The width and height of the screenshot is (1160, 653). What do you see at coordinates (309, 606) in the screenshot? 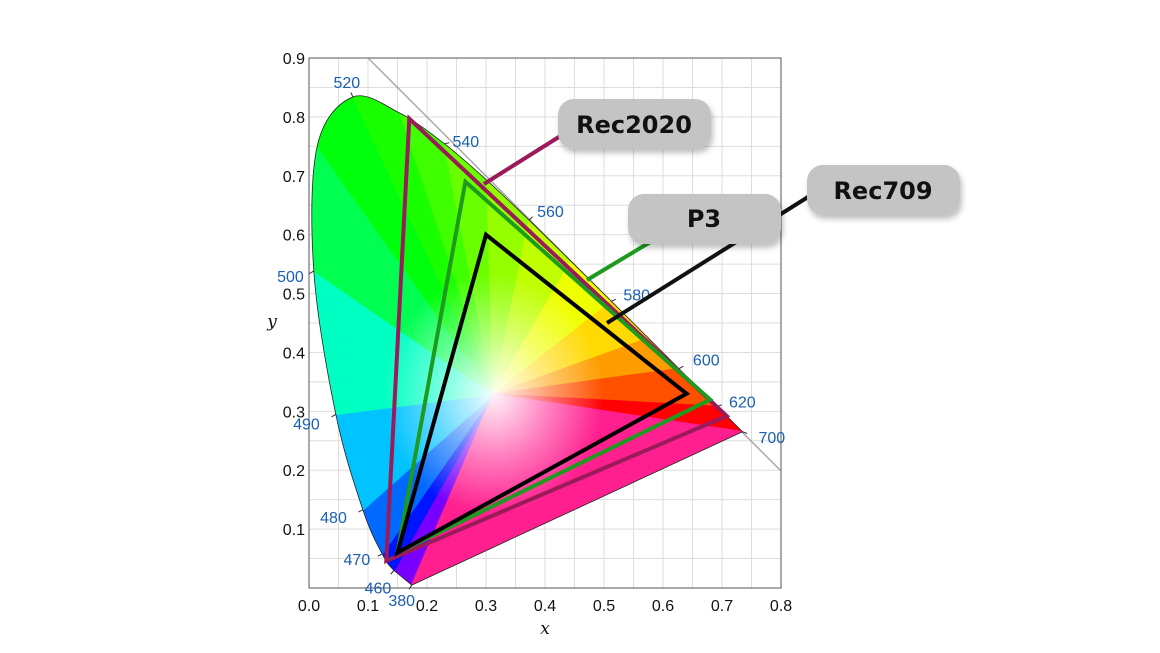
I see `x-tick-label: 0.0` at bounding box center [309, 606].